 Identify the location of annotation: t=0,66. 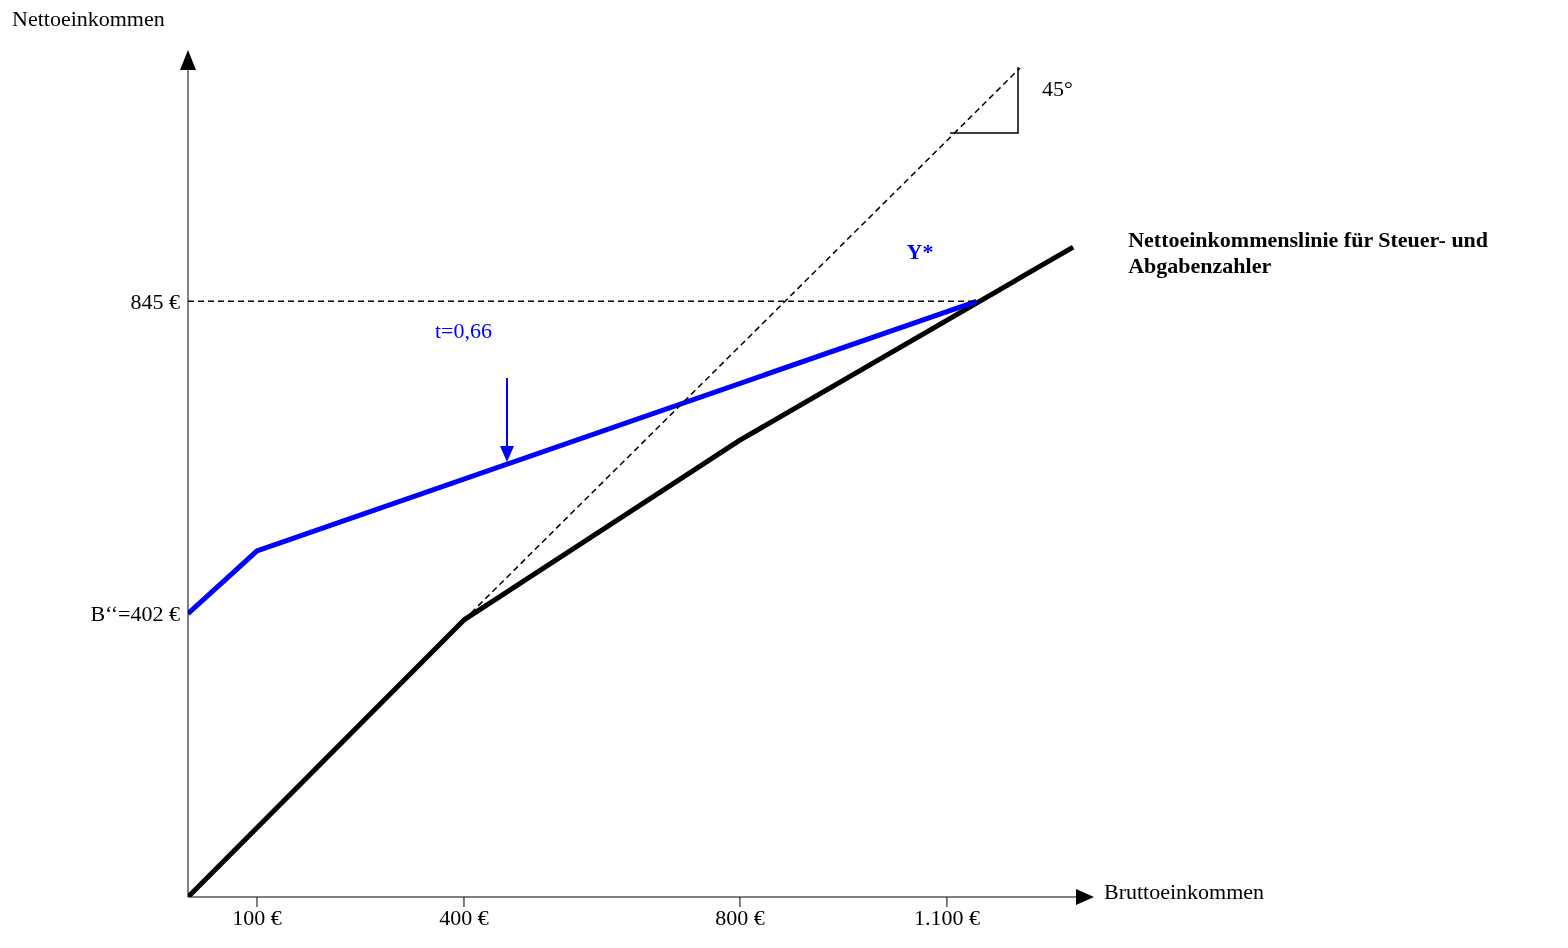
(464, 331).